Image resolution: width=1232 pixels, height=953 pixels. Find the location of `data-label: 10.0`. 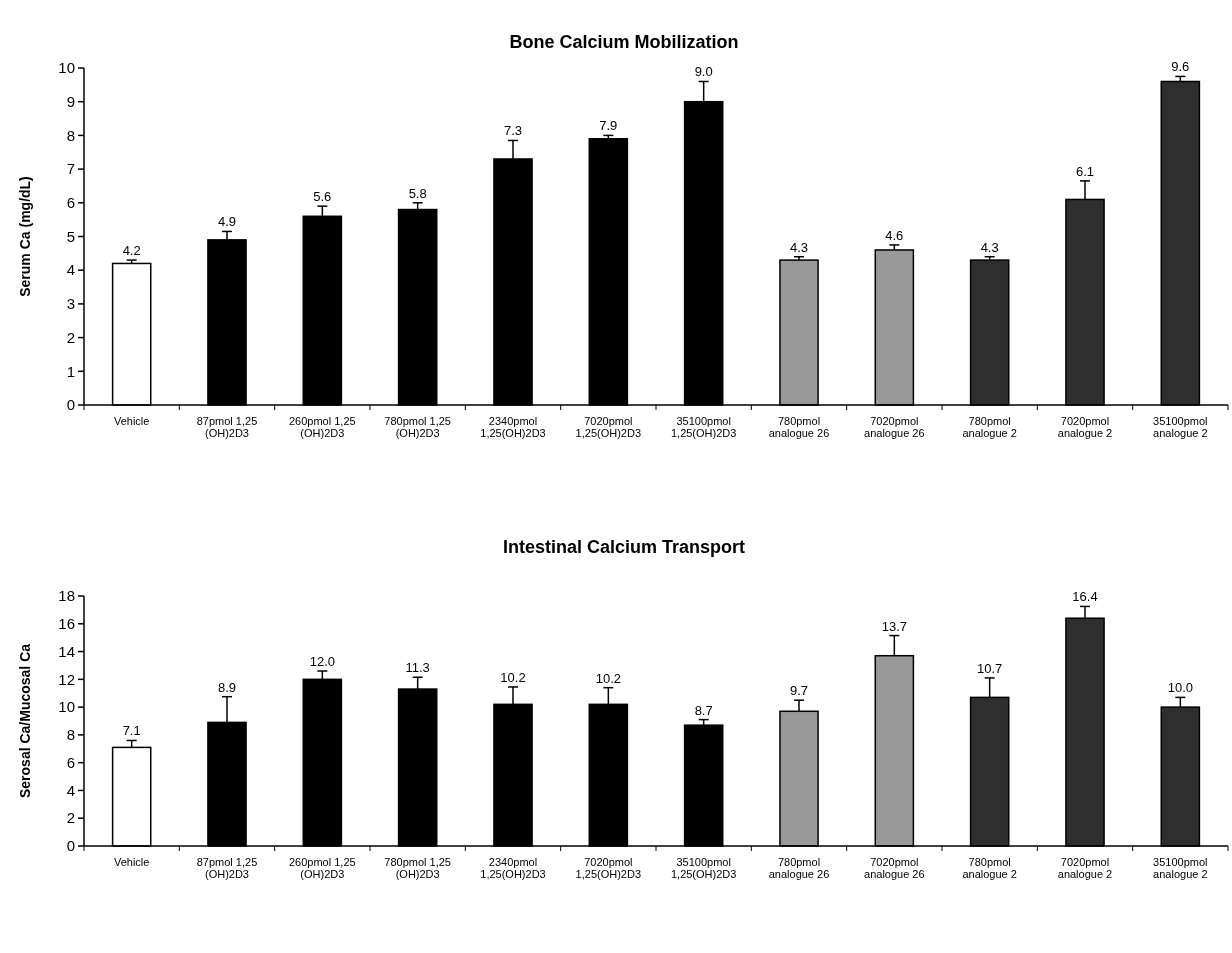

data-label: 10.0 is located at coordinates (1180, 688).